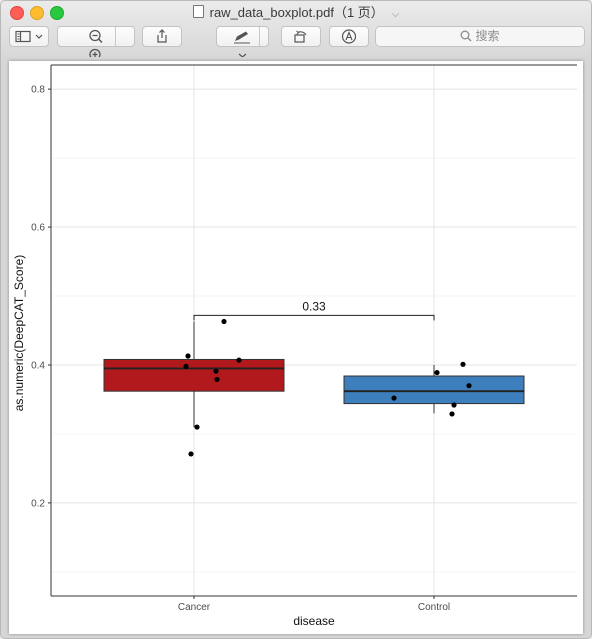  Describe the element at coordinates (38, 365) in the screenshot. I see `y-tick-label: 0.4` at that location.